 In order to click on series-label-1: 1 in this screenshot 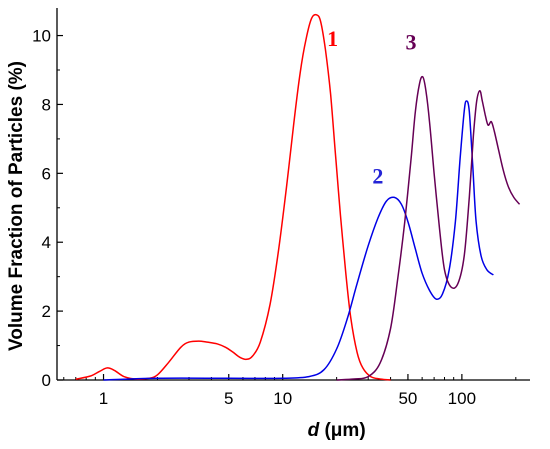, I will do `click(332, 38)`.